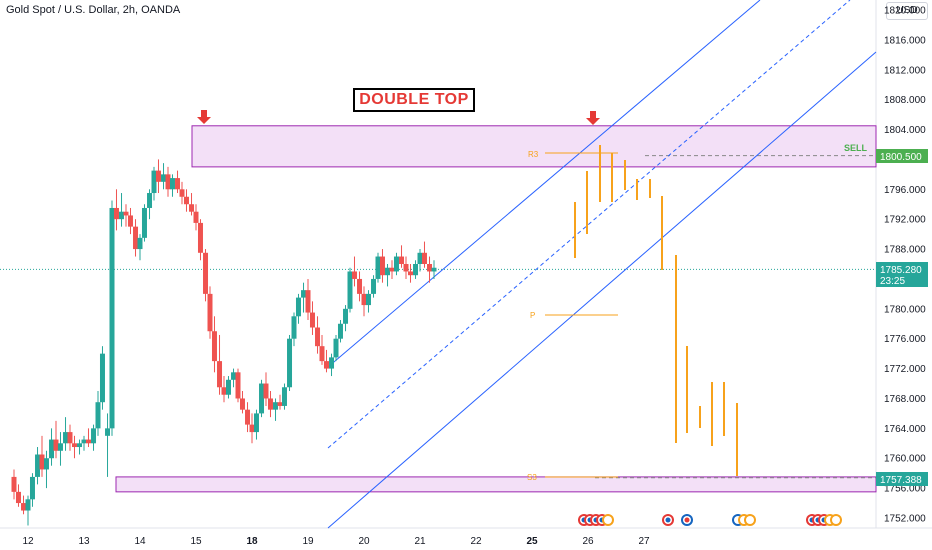 The image size is (932, 550). I want to click on price-tick-label: 1804.000, so click(905, 130).